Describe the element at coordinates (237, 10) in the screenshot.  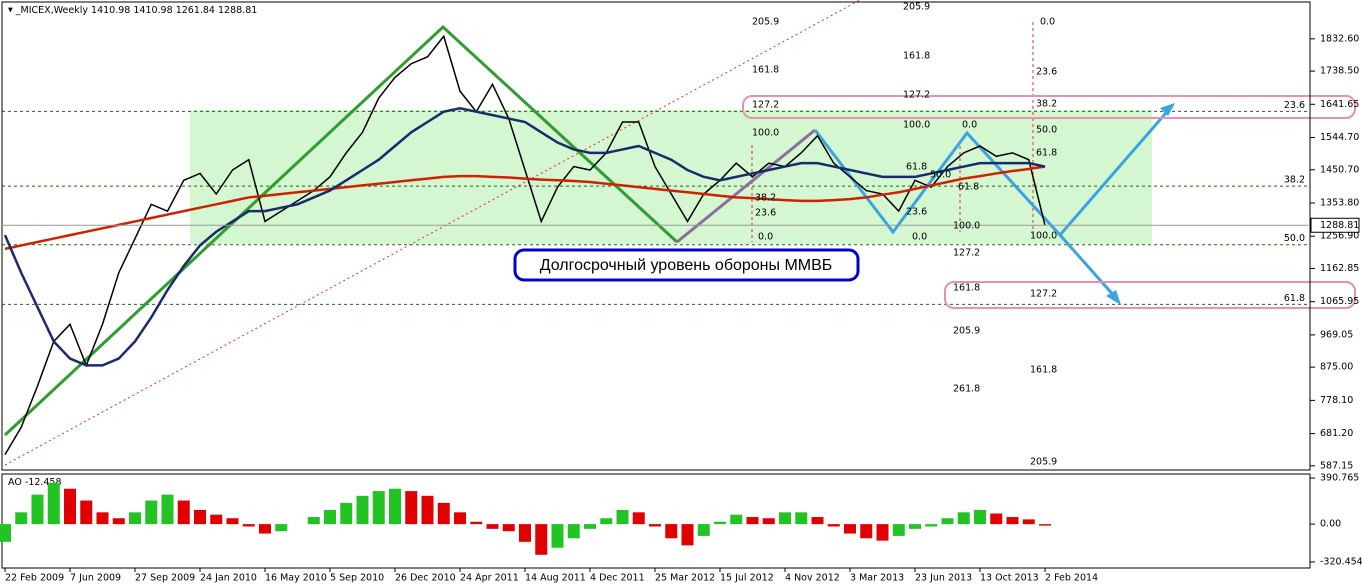
I see `ohlc: 1288.81` at that location.